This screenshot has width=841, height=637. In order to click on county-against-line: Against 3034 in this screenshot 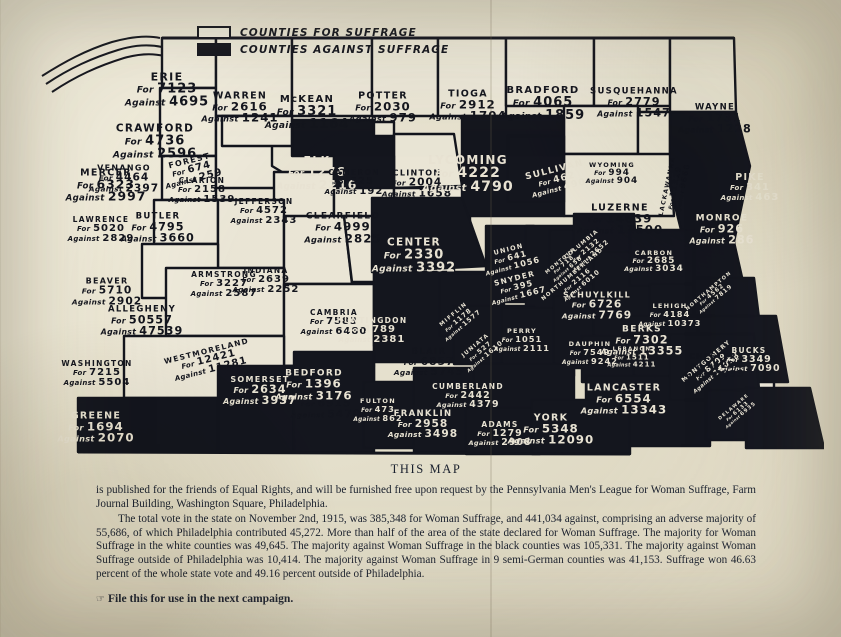, I will do `click(654, 269)`.